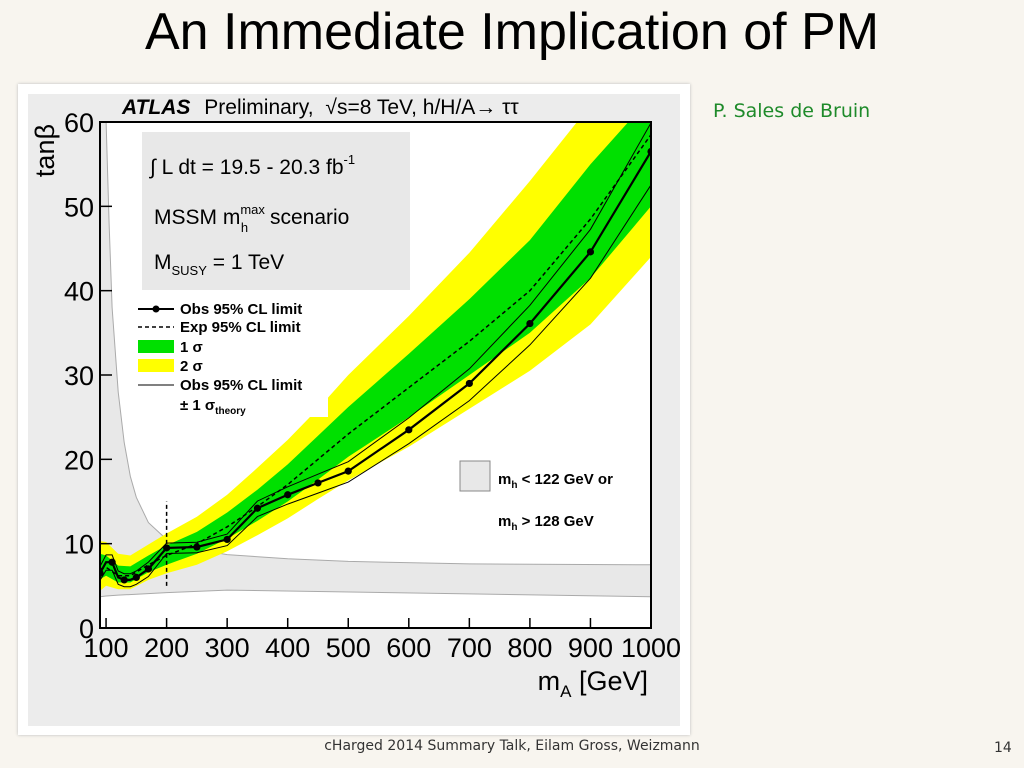  What do you see at coordinates (79, 376) in the screenshot?
I see `y-tick-label: 30` at bounding box center [79, 376].